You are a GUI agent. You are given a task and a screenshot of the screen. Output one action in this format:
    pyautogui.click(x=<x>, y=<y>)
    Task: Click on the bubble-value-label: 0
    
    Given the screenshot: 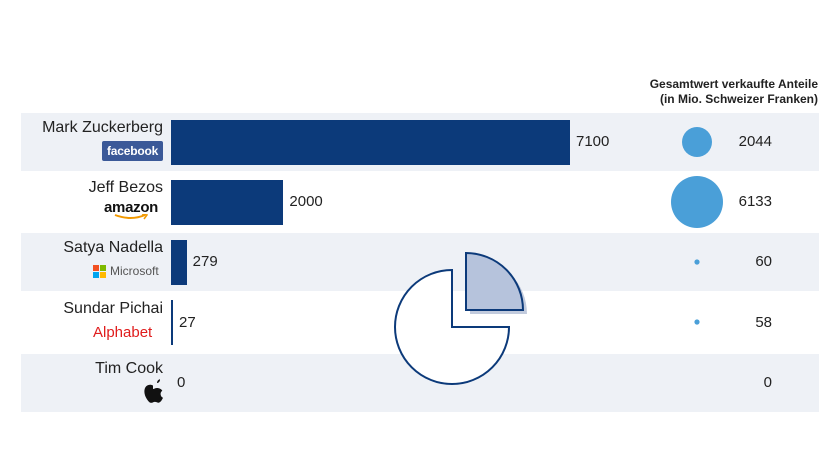 What is the action you would take?
    pyautogui.click(x=767, y=382)
    